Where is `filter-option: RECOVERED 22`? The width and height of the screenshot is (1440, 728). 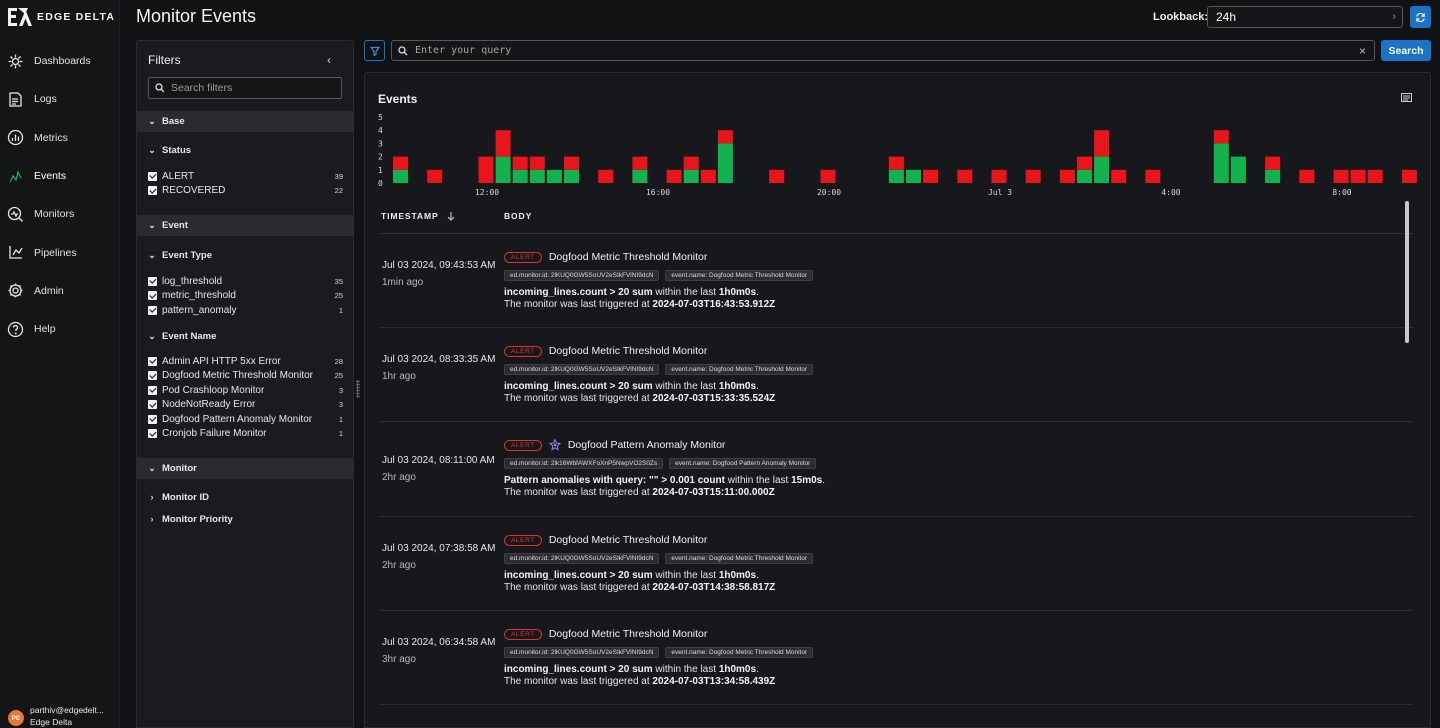 filter-option: RECOVERED 22 is located at coordinates (245, 191).